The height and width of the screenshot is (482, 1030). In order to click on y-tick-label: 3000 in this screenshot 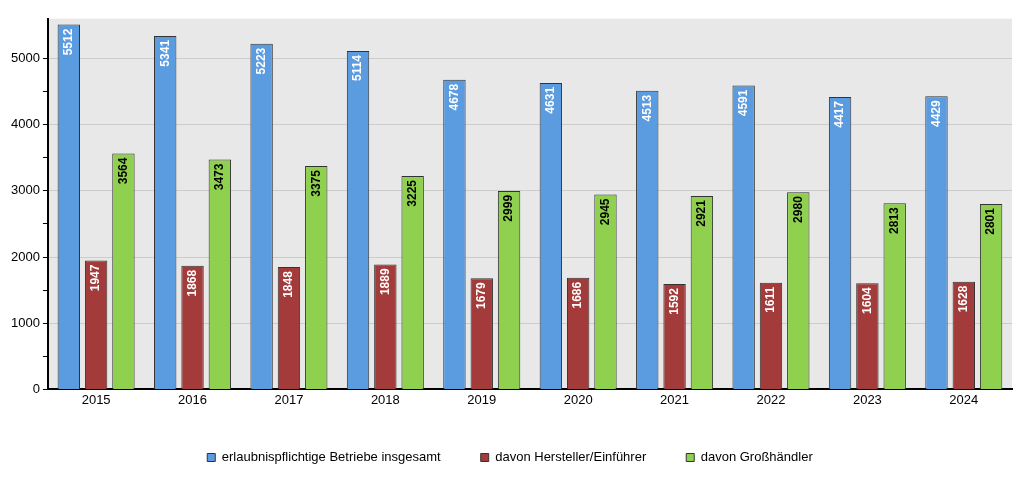, I will do `click(25, 190)`.